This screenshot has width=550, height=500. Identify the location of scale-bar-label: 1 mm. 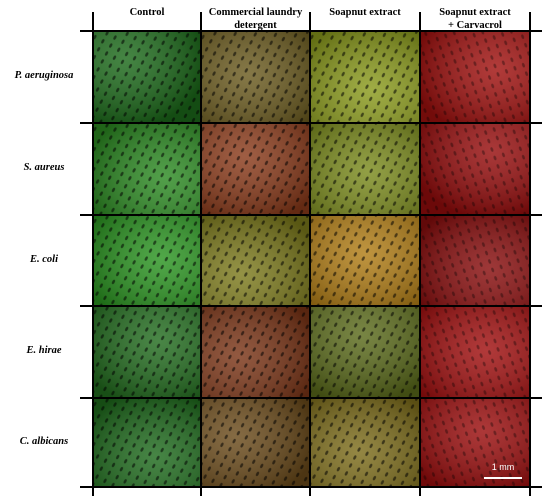
(503, 467).